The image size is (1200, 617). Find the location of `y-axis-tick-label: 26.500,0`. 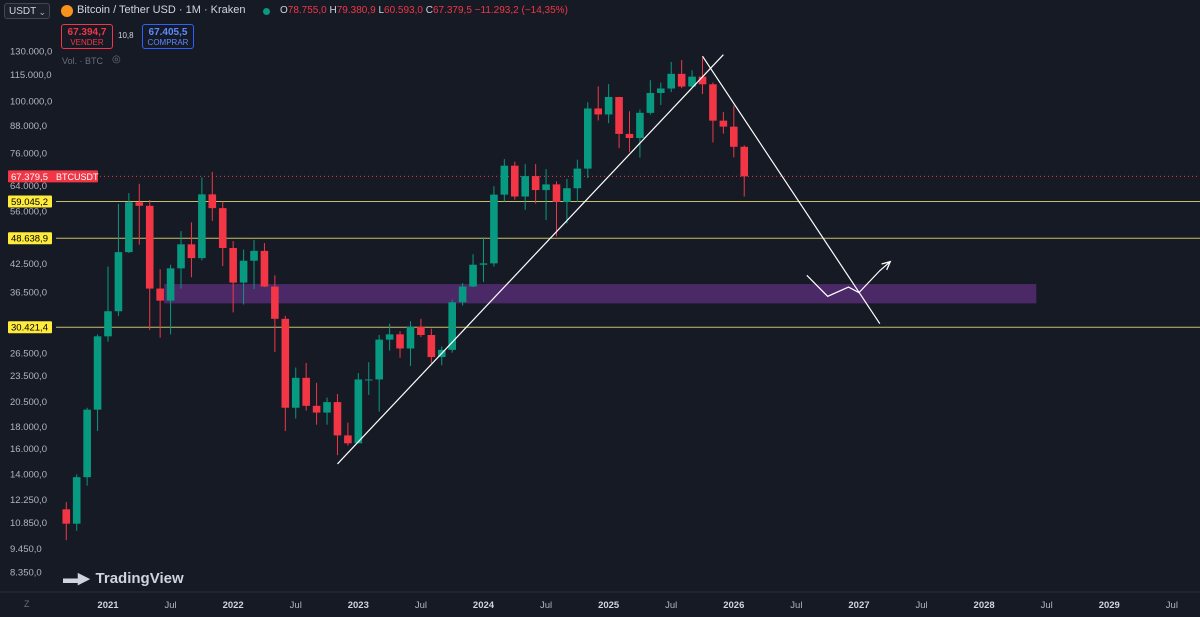

y-axis-tick-label: 26.500,0 is located at coordinates (28, 353).